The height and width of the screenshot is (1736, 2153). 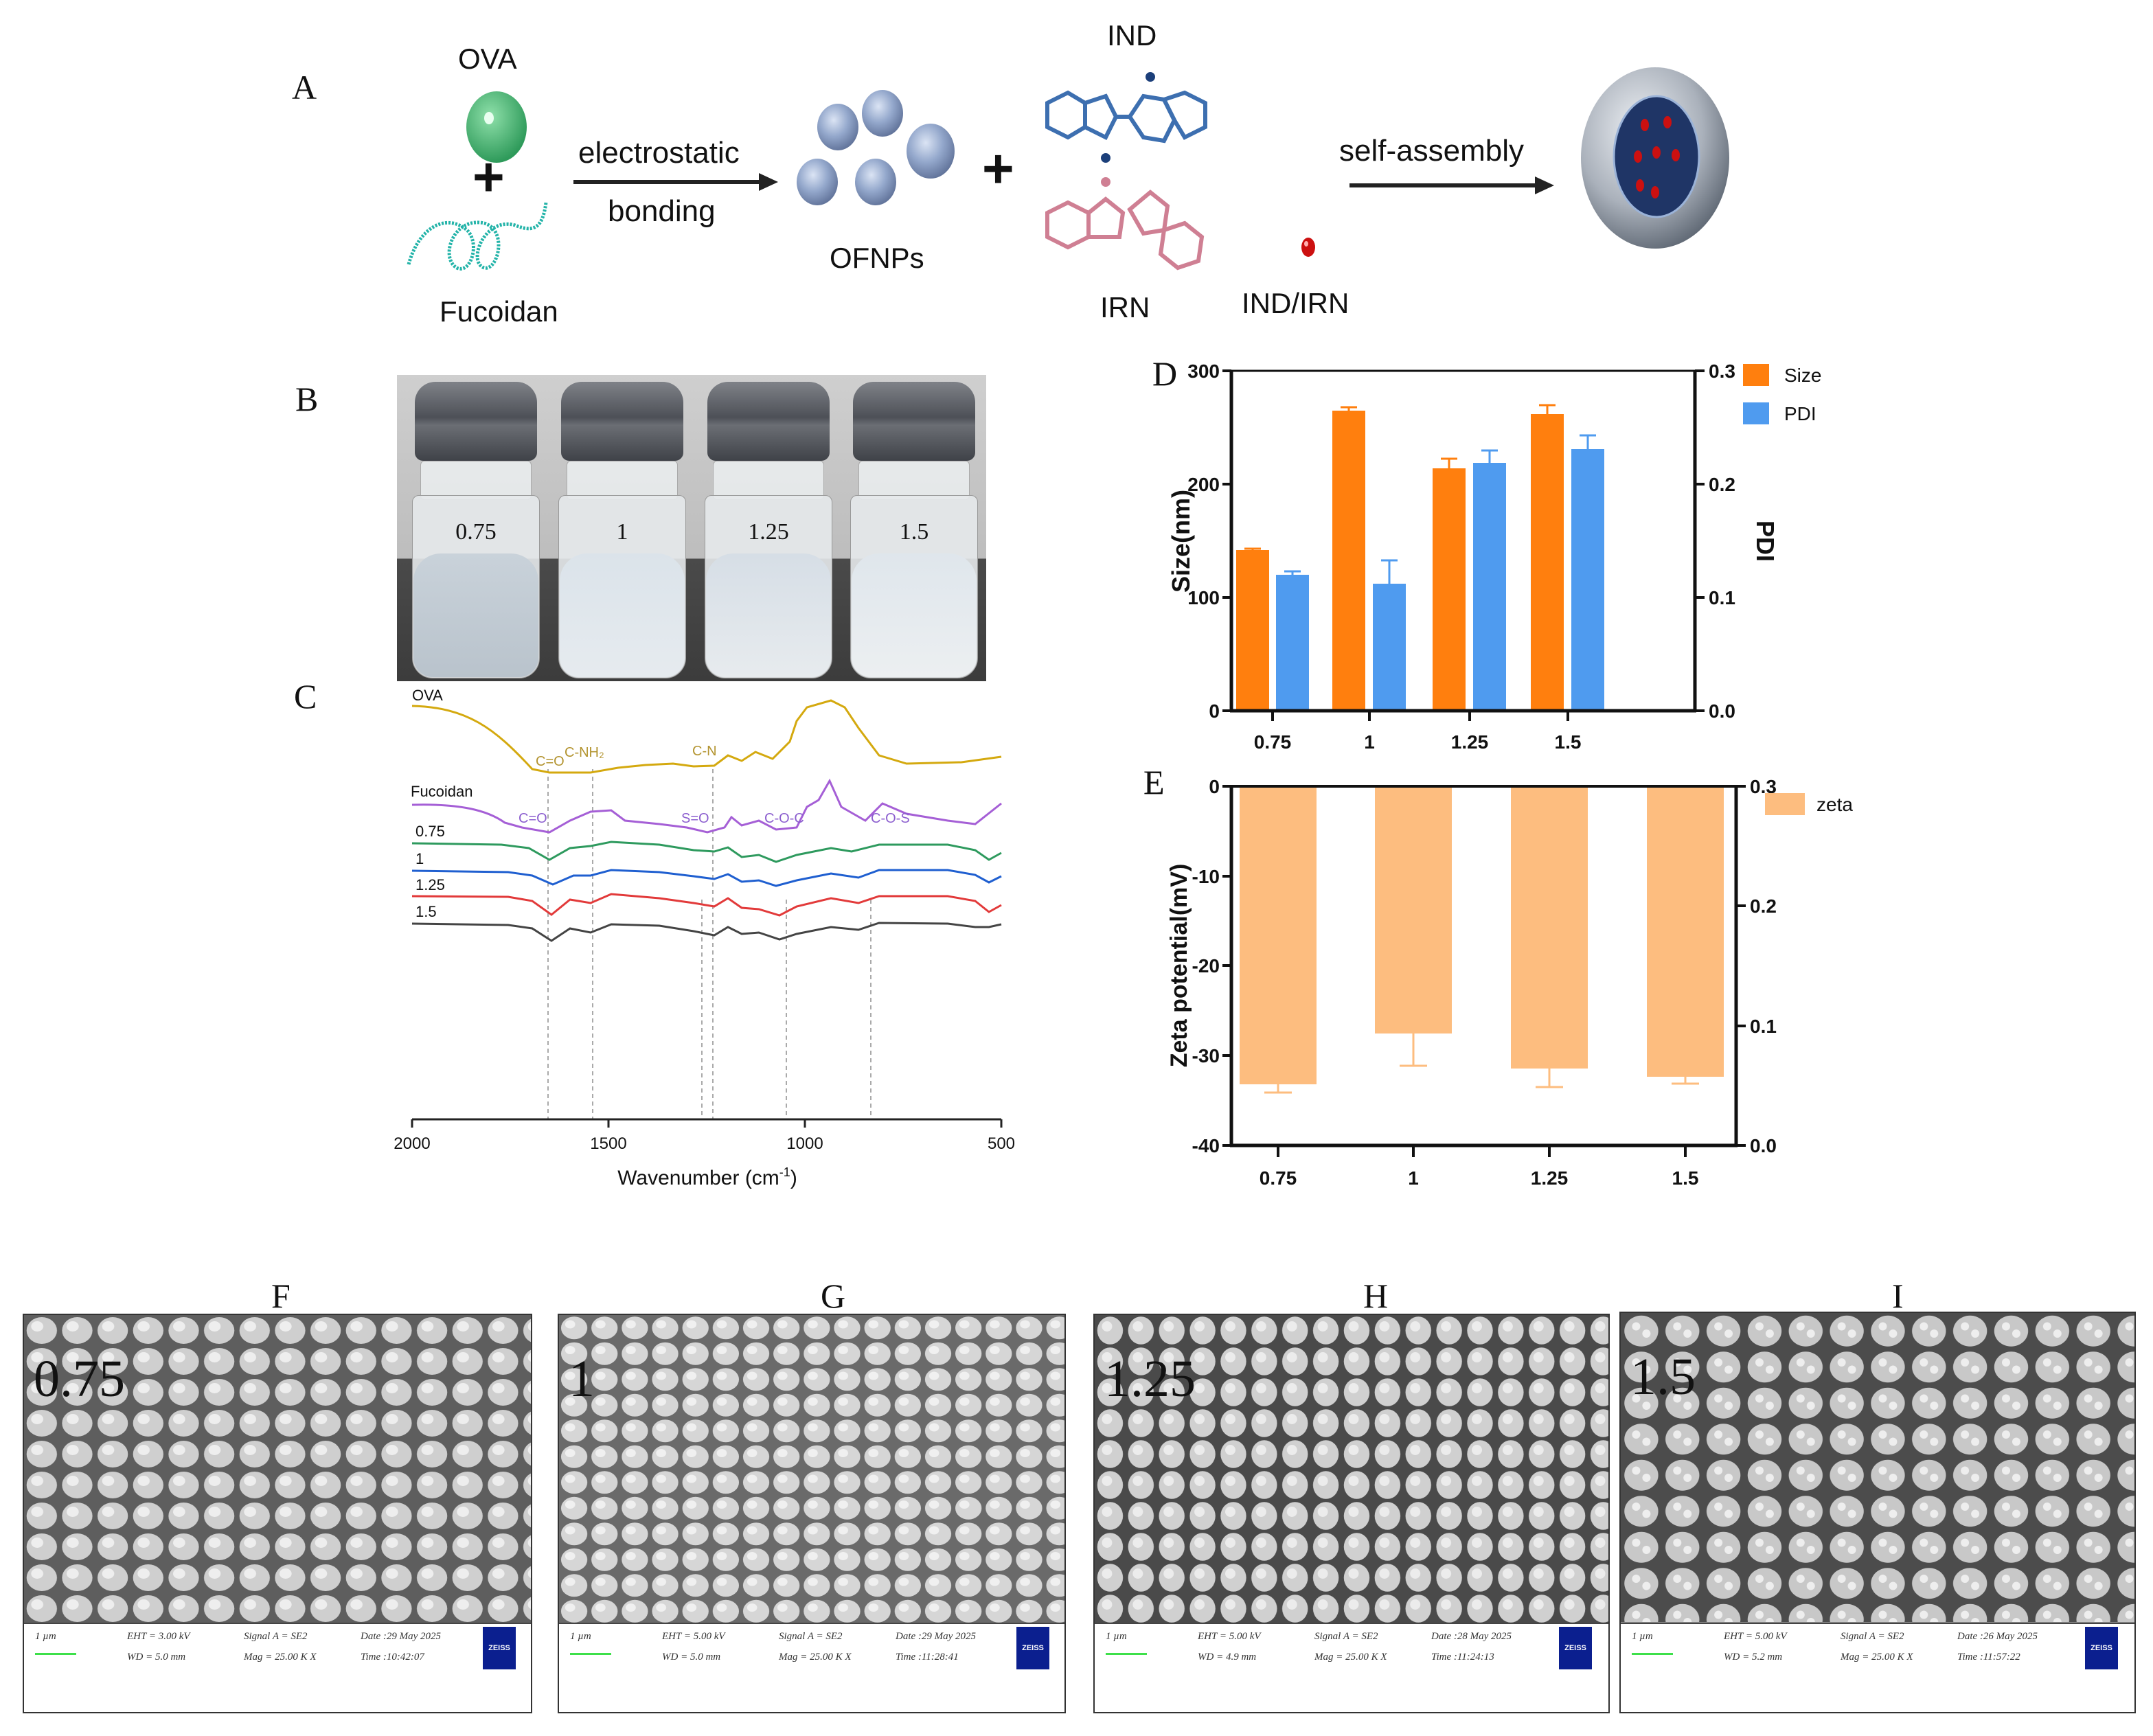 I want to click on ova-label: OVA, so click(x=487, y=59).